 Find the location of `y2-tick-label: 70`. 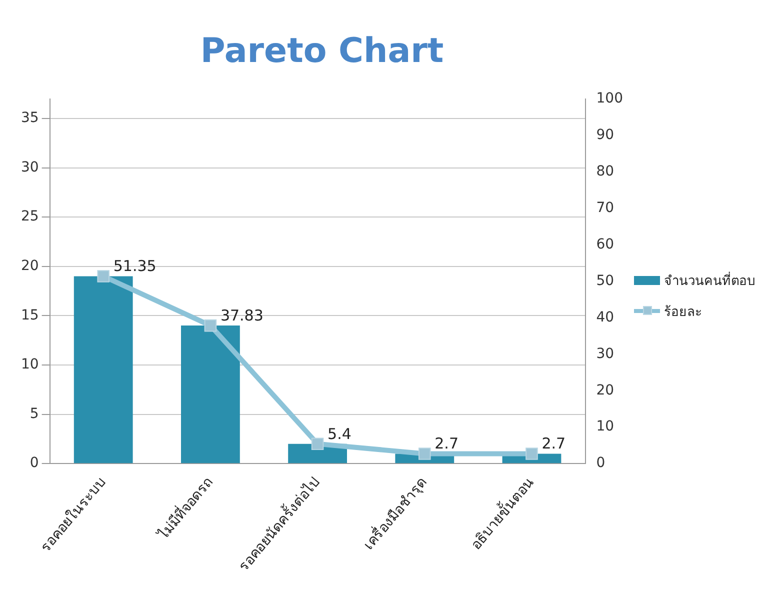

y2-tick-label: 70 is located at coordinates (605, 208).